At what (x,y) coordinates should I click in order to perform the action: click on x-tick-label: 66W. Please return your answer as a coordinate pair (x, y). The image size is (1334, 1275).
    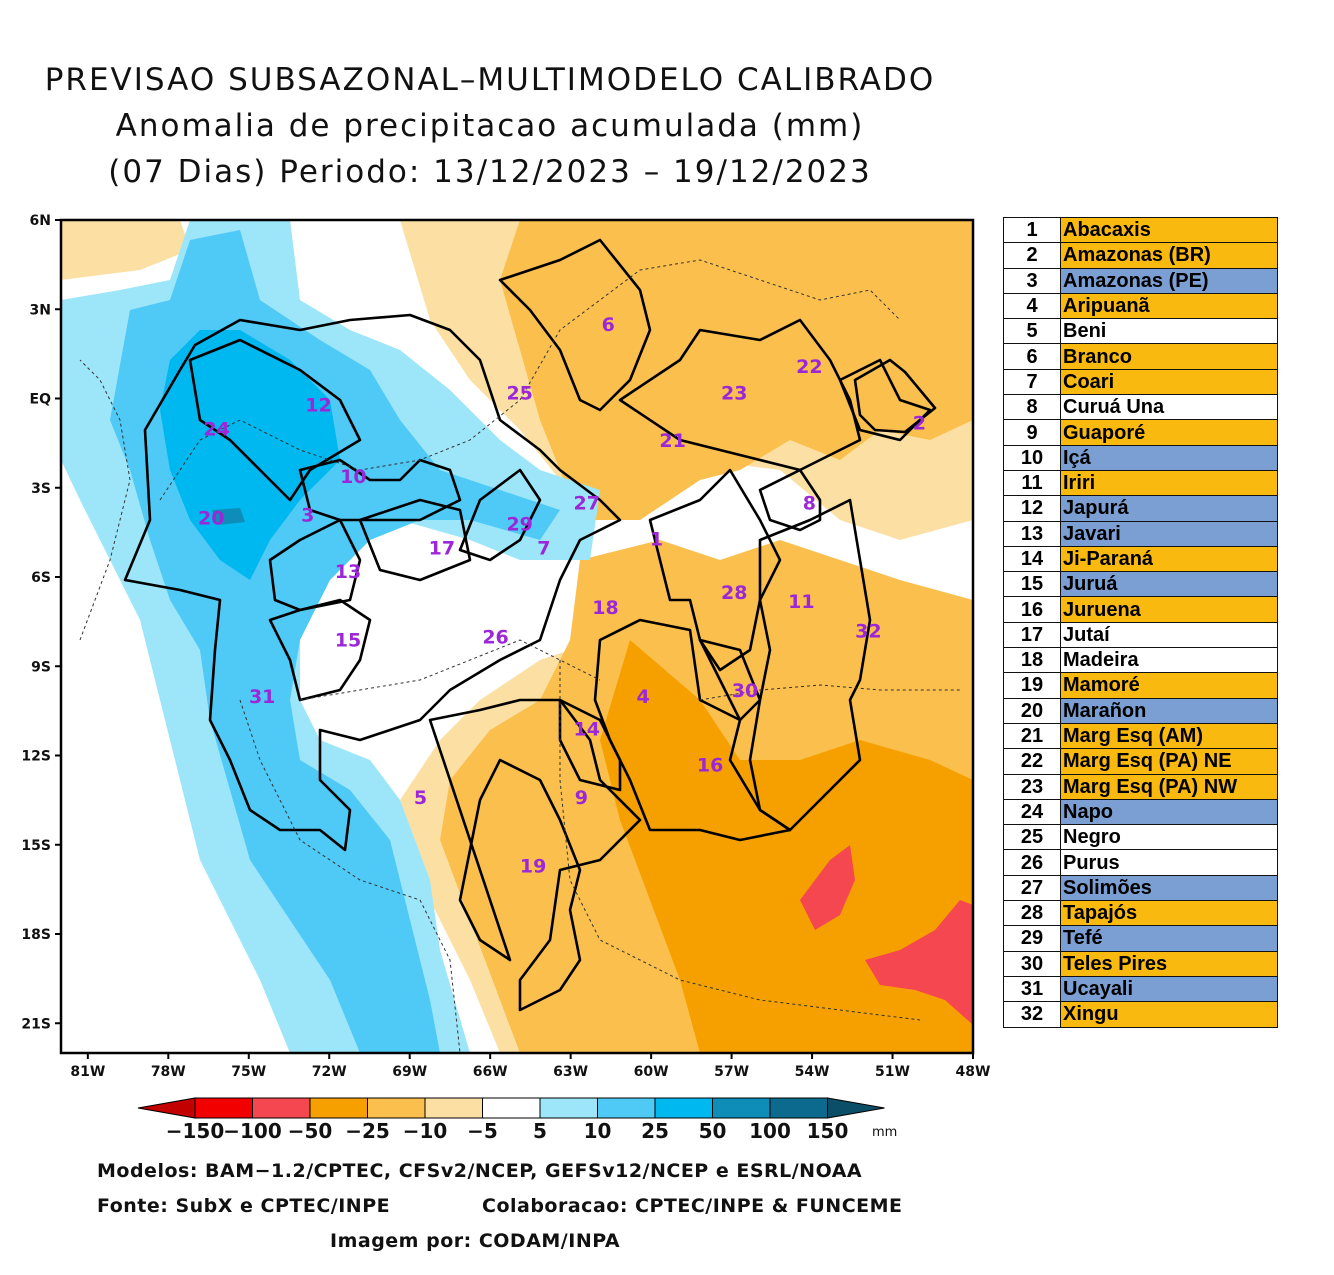
    Looking at the image, I should click on (490, 1072).